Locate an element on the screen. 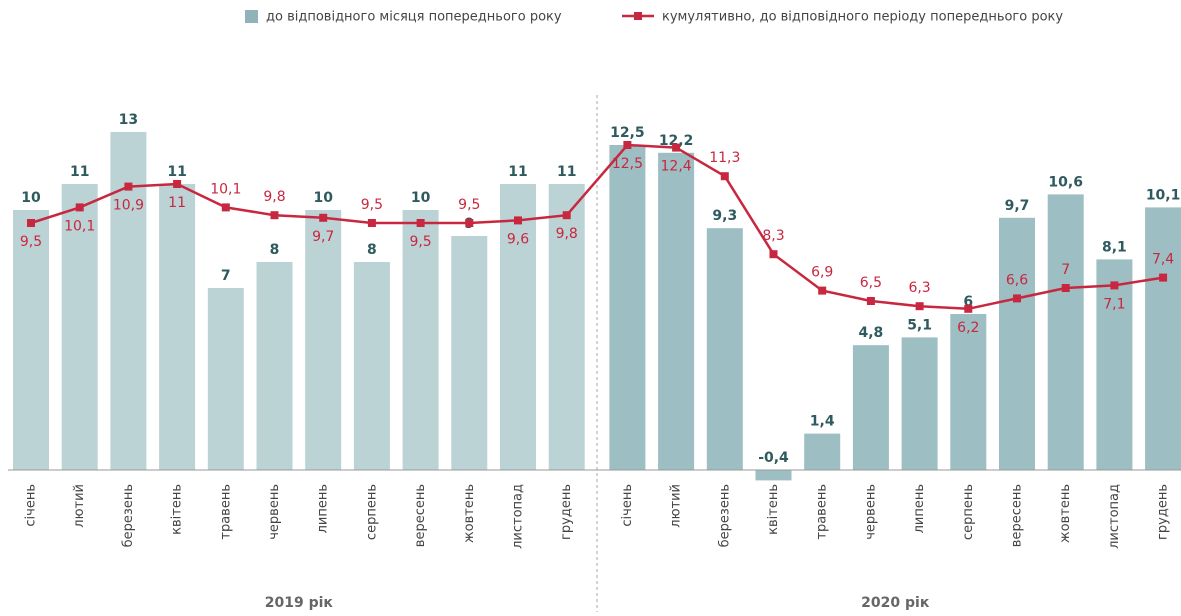 This screenshot has width=1181, height=616. group-label: 2019 рік is located at coordinates (299, 603).